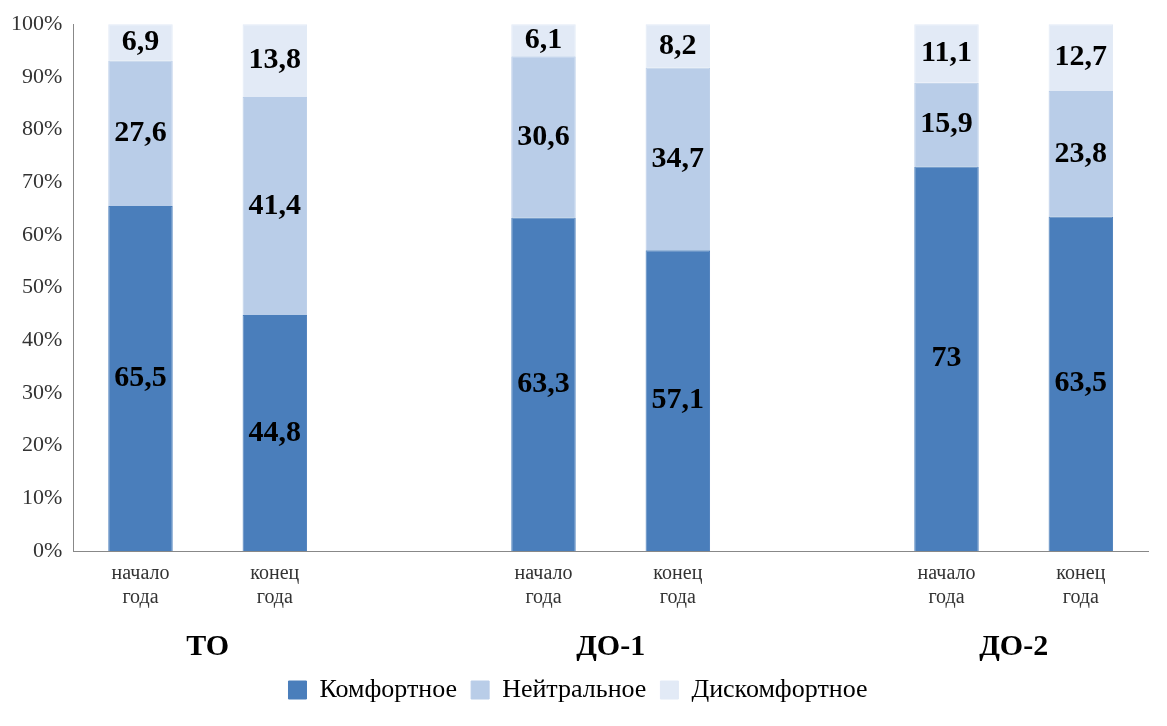 Image resolution: width=1167 pixels, height=726 pixels. I want to click on y-tick-label: 60%, so click(42, 233).